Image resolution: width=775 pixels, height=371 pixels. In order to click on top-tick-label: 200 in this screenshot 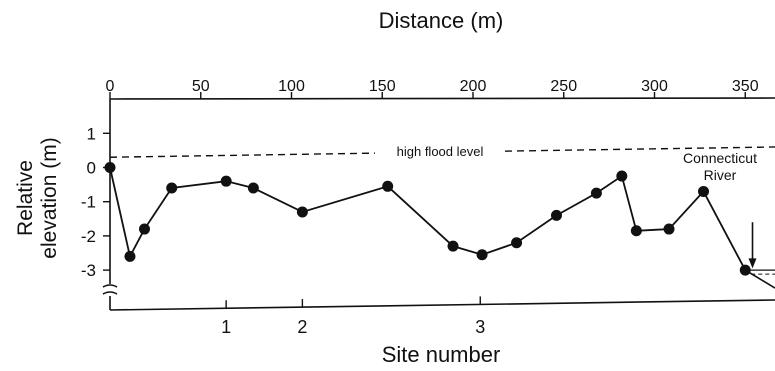, I will do `click(473, 86)`.